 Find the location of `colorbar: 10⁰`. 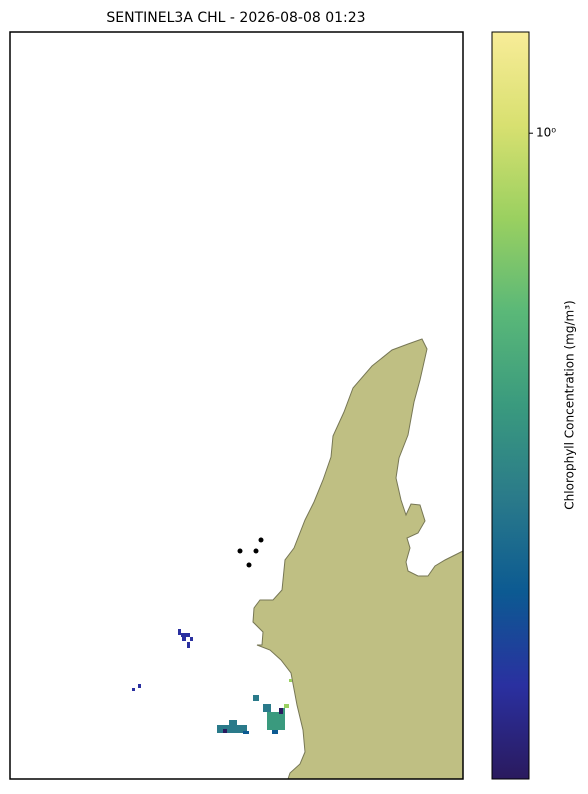

colorbar: 10⁰ is located at coordinates (523, 405).